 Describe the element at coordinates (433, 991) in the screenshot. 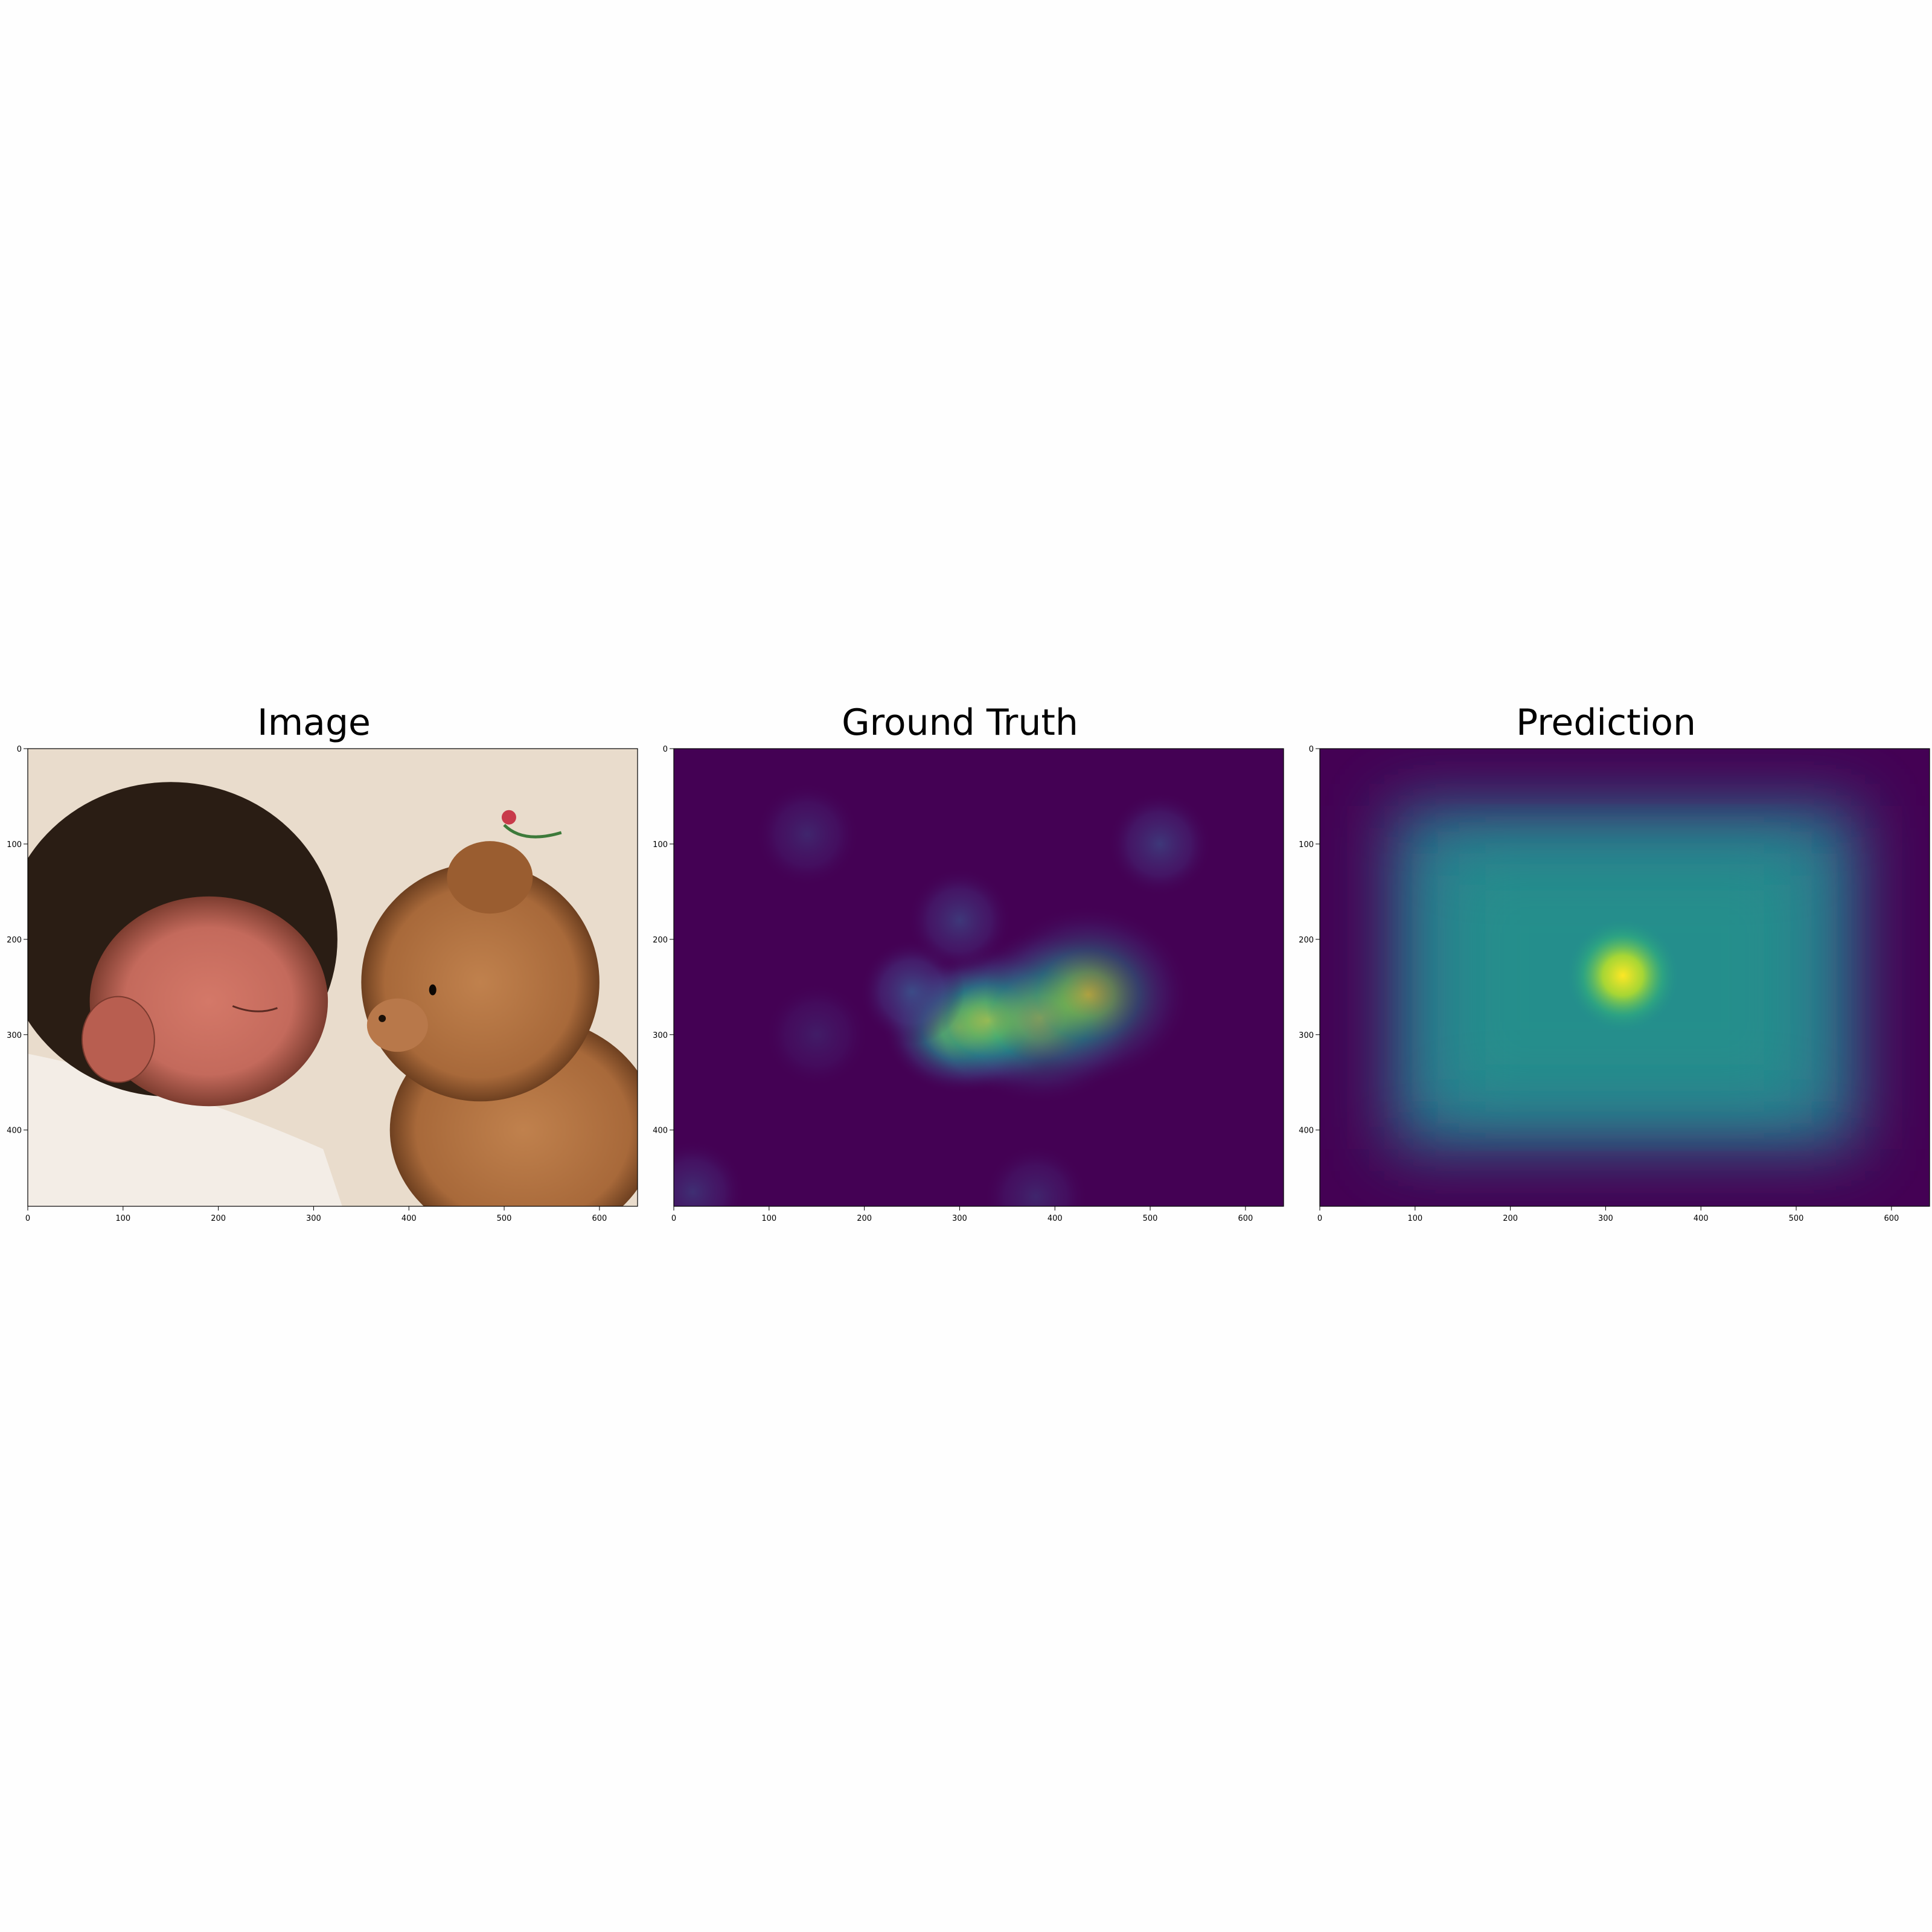

I see `bear-eye` at that location.